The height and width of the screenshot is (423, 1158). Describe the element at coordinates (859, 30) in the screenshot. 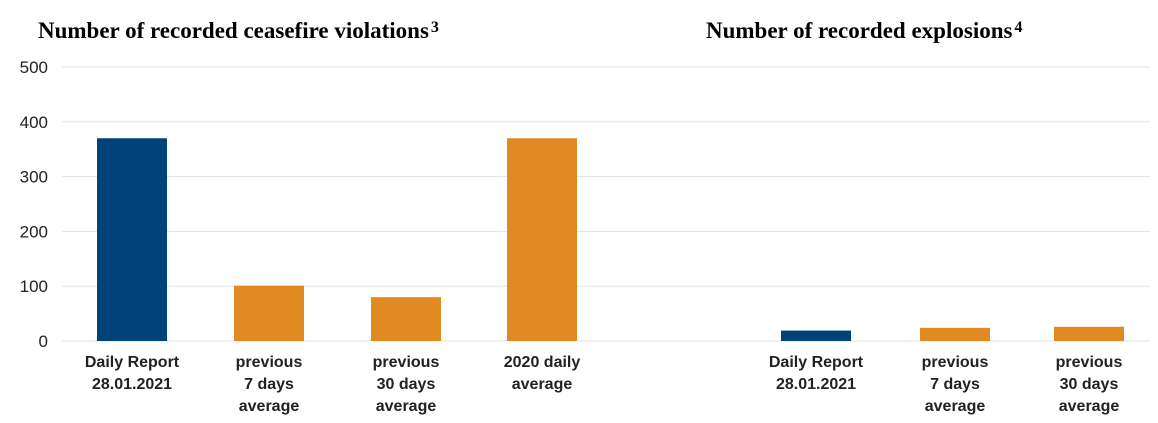

I see `title-text: Number of recorded explosions` at that location.